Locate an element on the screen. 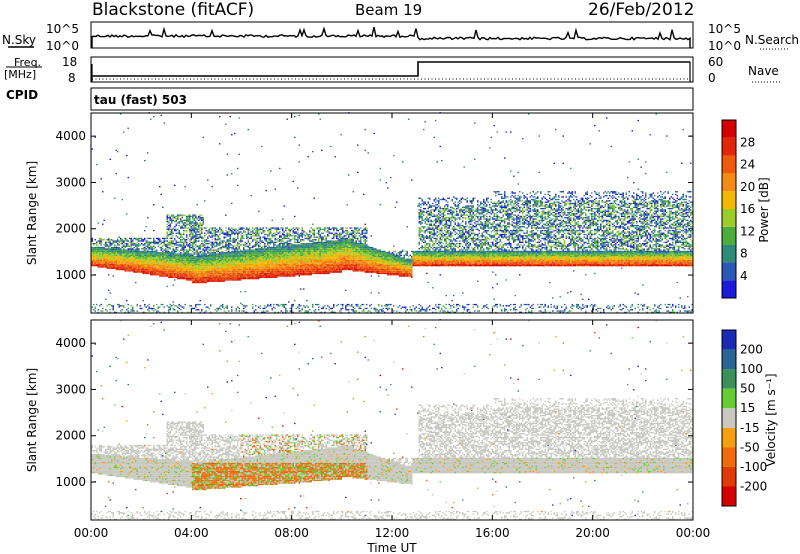  nave-tick-0: 0 is located at coordinates (712, 78).